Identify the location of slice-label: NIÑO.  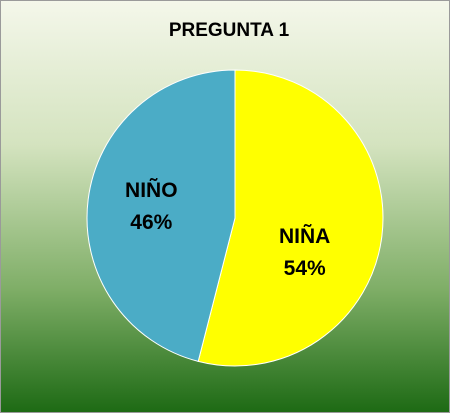
(151, 190).